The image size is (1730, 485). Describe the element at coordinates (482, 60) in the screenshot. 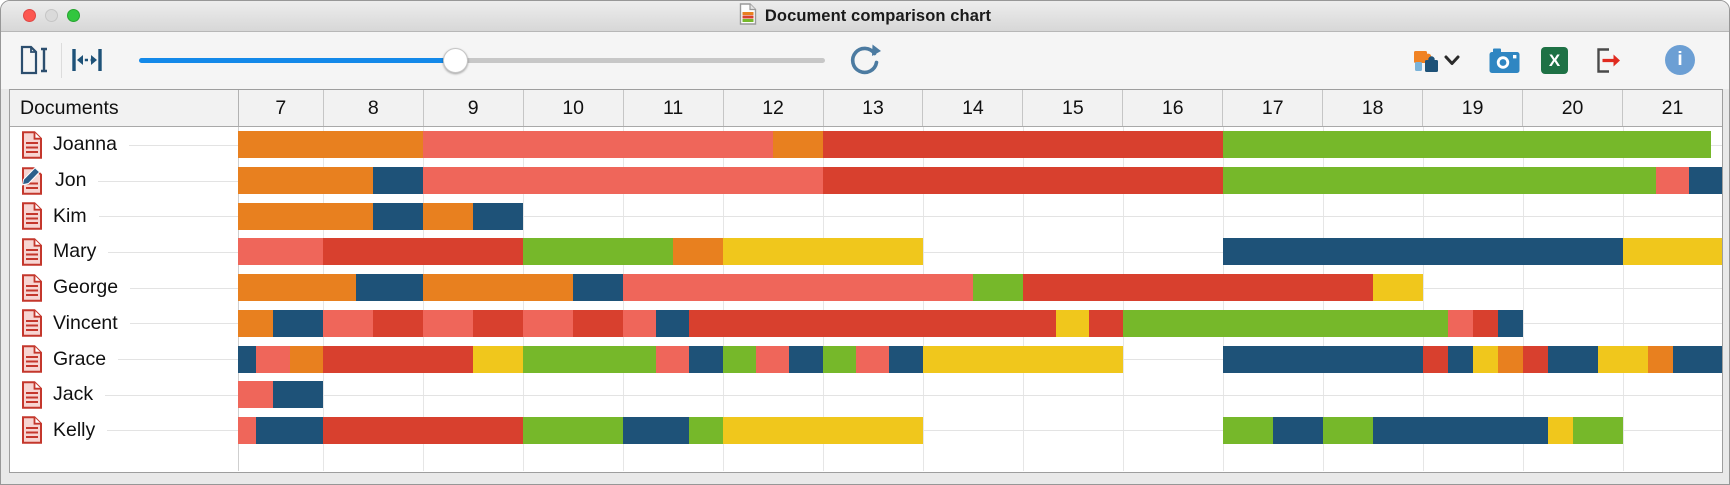

I see `zoom-slider` at that location.